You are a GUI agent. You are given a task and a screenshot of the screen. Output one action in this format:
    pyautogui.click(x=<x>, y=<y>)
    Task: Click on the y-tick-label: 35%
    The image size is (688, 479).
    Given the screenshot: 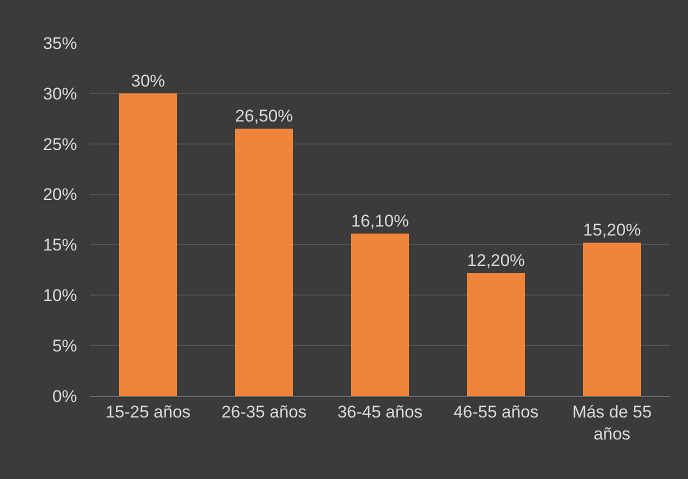 What is the action you would take?
    pyautogui.click(x=59, y=43)
    